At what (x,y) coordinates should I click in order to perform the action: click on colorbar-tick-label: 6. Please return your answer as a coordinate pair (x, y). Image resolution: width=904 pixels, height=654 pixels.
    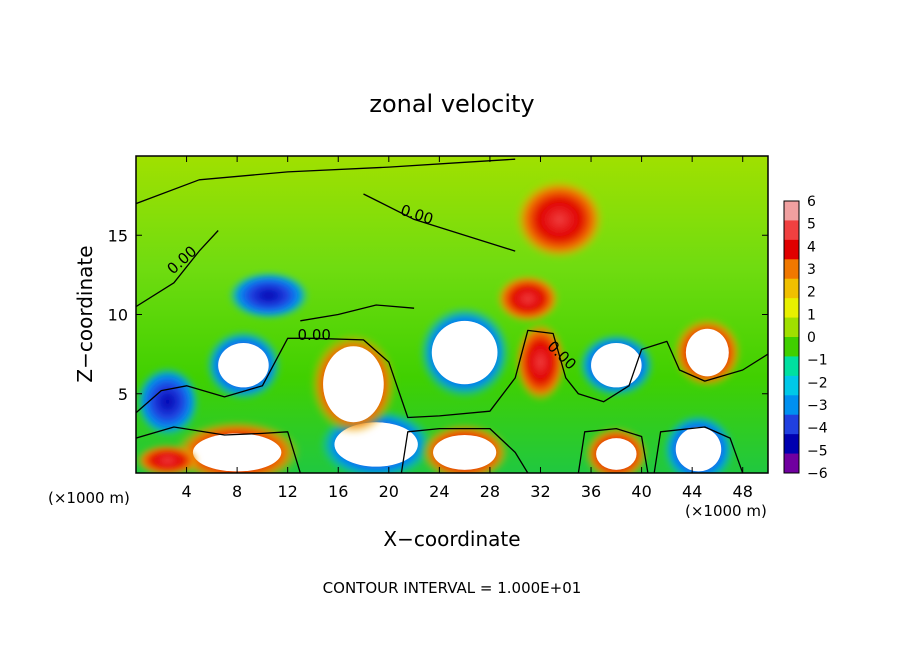
    Looking at the image, I should click on (811, 202).